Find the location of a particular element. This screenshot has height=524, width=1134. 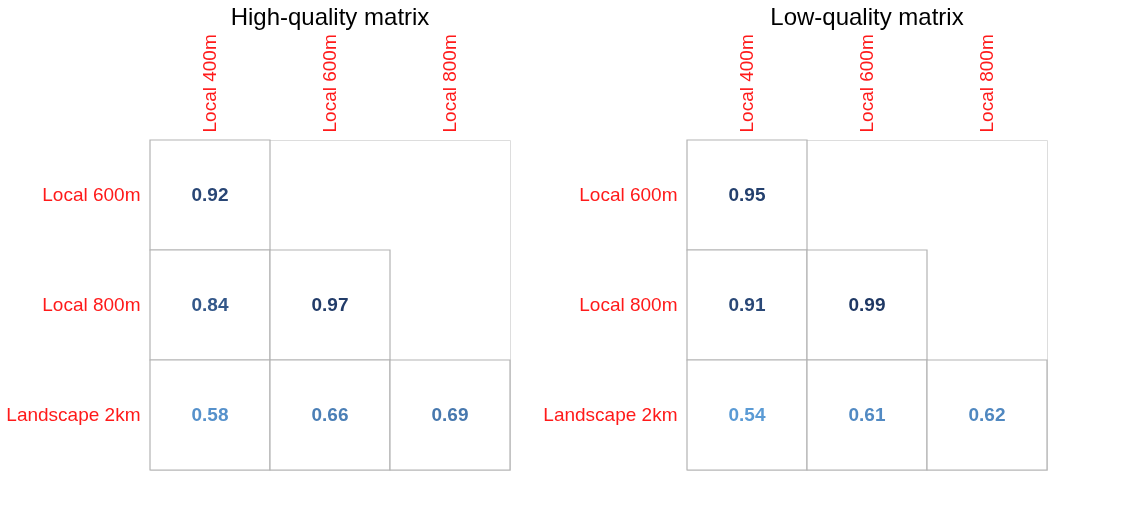

data-label: 0.58 is located at coordinates (210, 414).